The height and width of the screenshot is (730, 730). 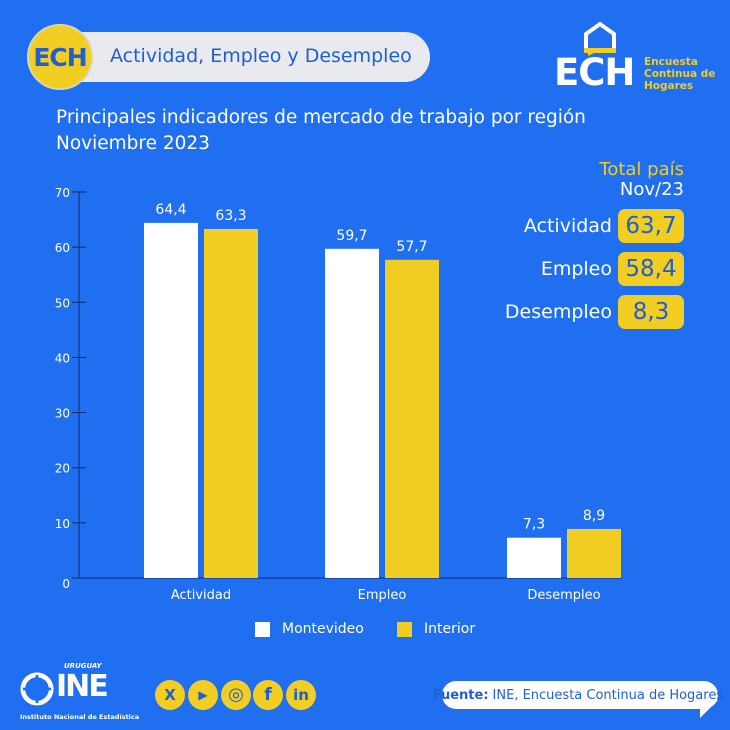 I want to click on header-title: Actividad, Empleo y Desempleo, so click(x=261, y=56).